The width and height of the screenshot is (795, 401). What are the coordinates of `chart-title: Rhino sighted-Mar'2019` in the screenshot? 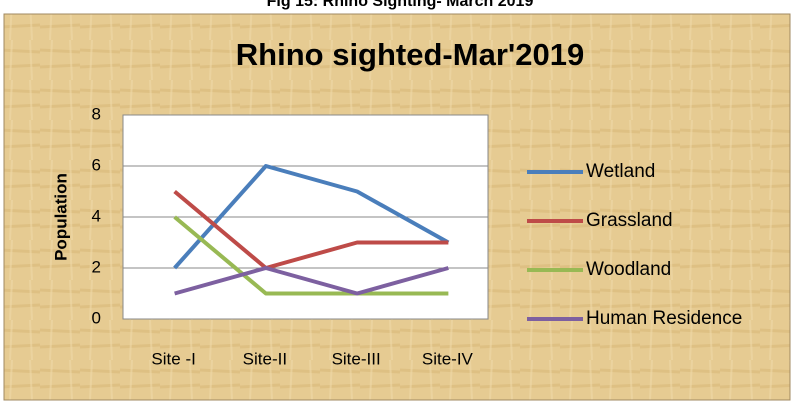 It's located at (410, 54).